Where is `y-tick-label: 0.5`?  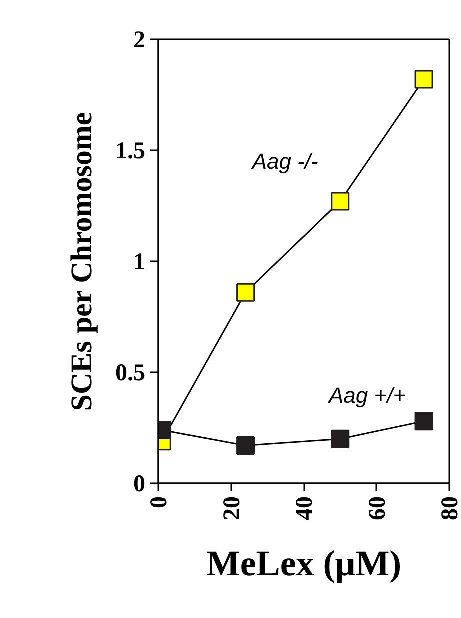 y-tick-label: 0.5 is located at coordinates (131, 373).